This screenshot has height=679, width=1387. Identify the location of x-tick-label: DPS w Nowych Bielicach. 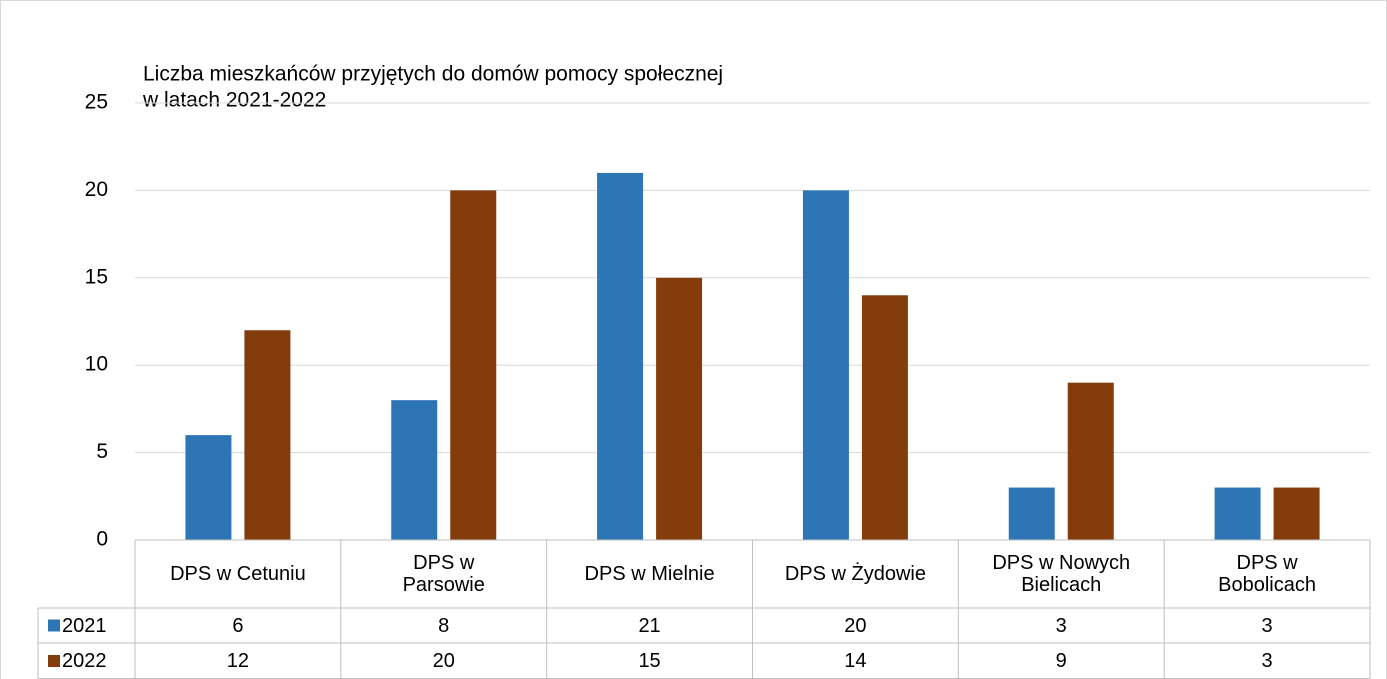
(1061, 574).